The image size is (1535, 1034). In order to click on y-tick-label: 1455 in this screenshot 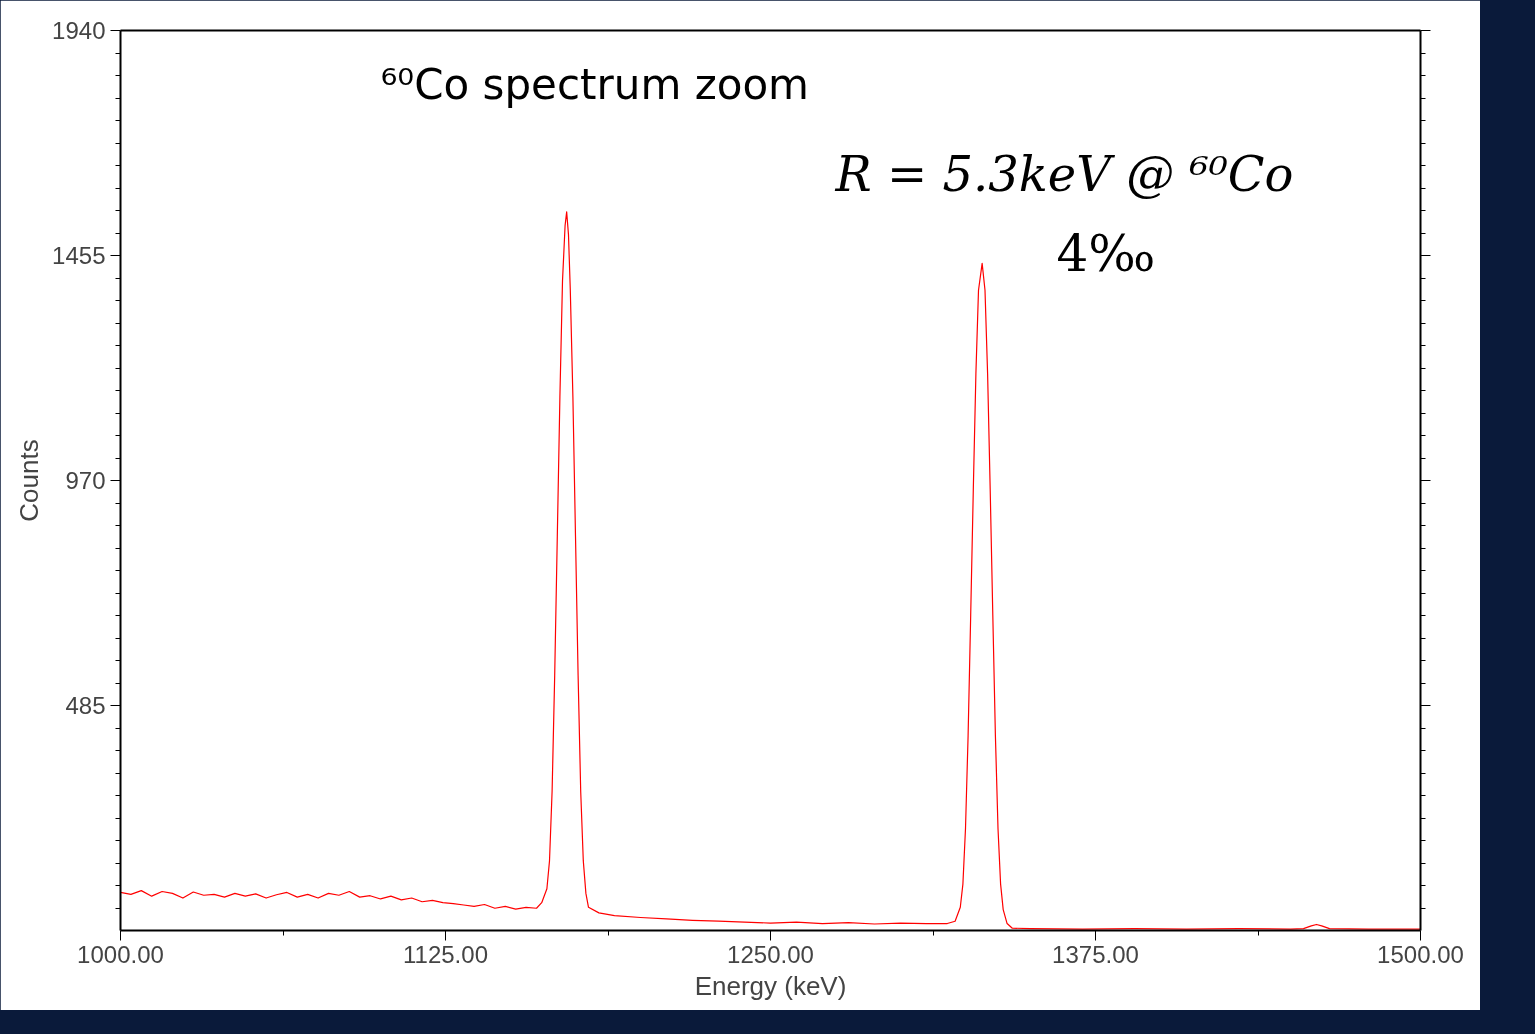, I will do `click(79, 255)`.